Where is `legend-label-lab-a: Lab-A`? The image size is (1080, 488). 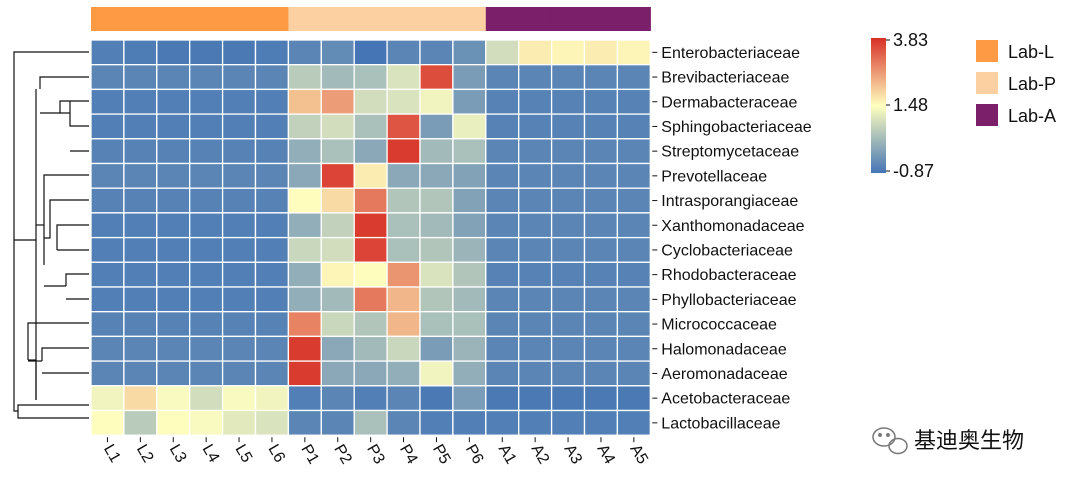
legend-label-lab-a: Lab-A is located at coordinates (1032, 116).